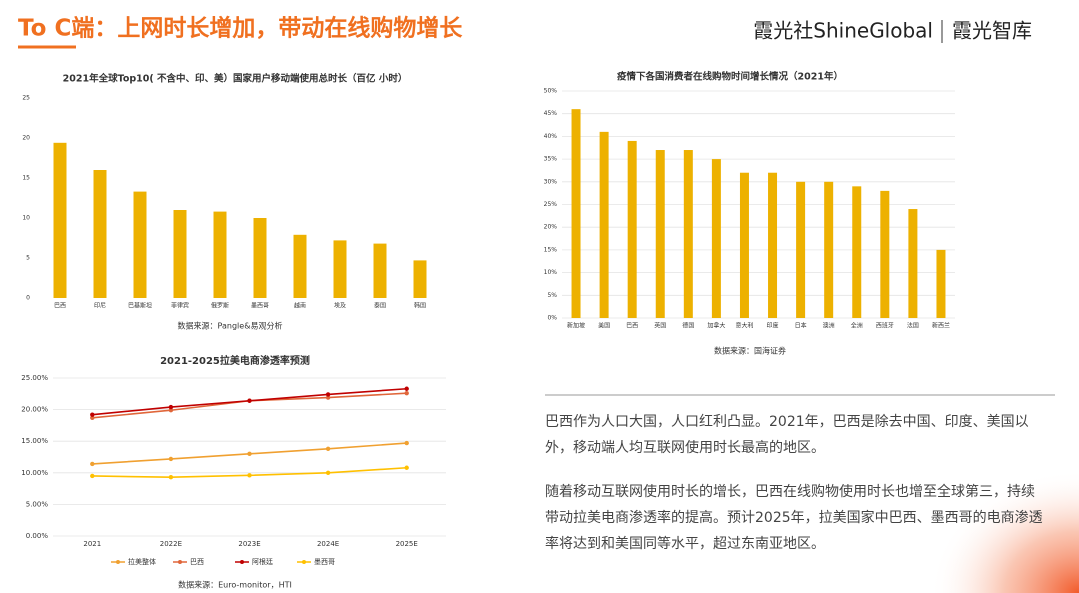 The image size is (1079, 593). What do you see at coordinates (180, 306) in the screenshot?
I see `x-tick-label: 菲律宾` at bounding box center [180, 306].